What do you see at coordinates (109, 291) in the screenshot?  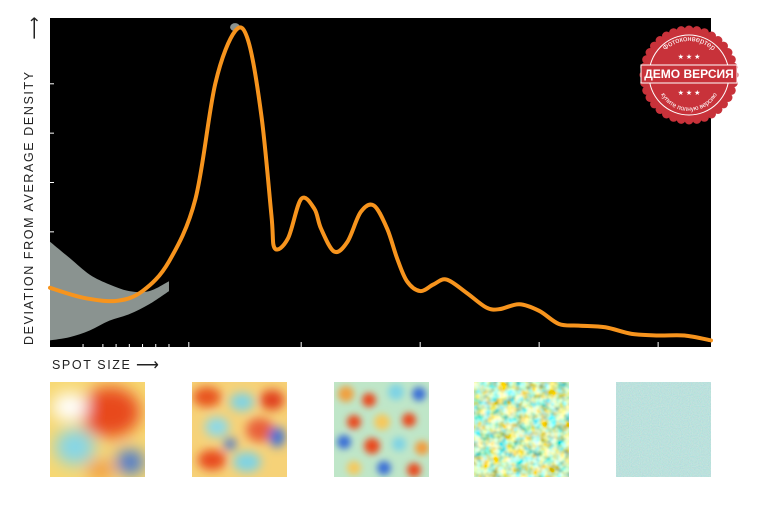 I see `uncertainty-band` at bounding box center [109, 291].